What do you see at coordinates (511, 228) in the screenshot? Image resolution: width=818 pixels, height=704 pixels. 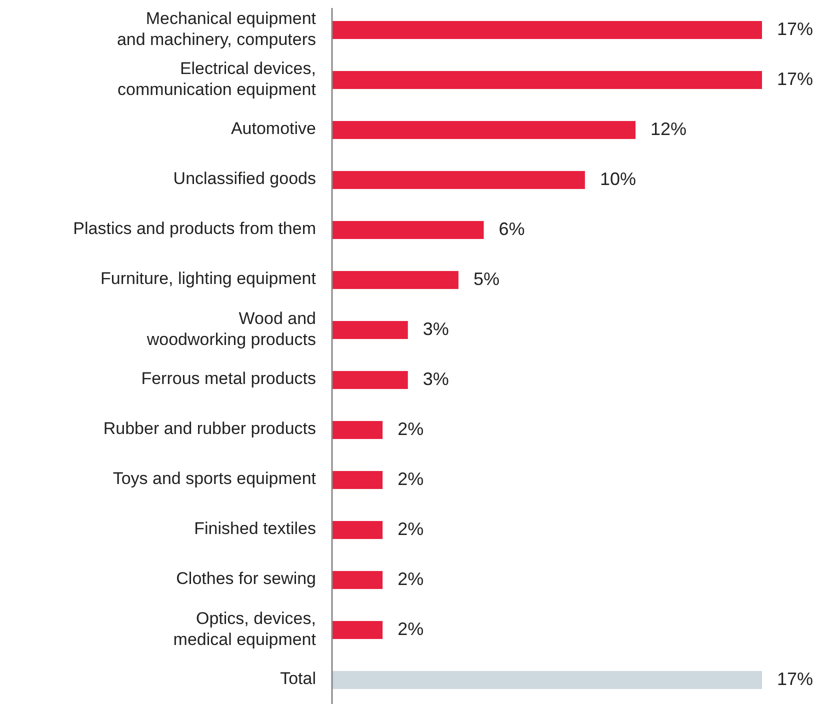 I see `data-label: 6%` at bounding box center [511, 228].